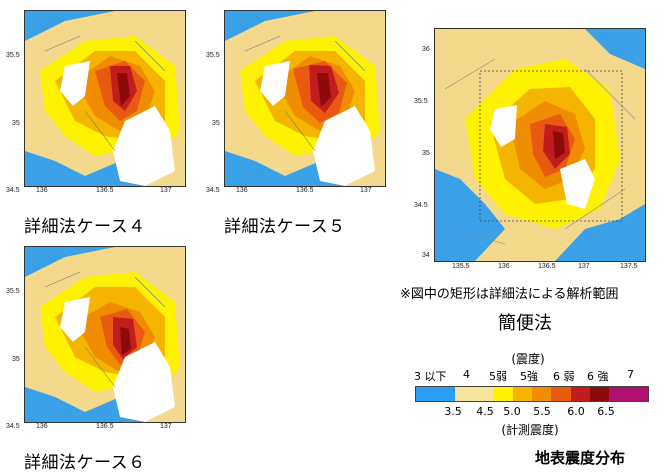 This screenshot has height=476, width=667. What do you see at coordinates (528, 359) in the screenshot?
I see `legend-intensity-heading: (震度)` at bounding box center [528, 359].